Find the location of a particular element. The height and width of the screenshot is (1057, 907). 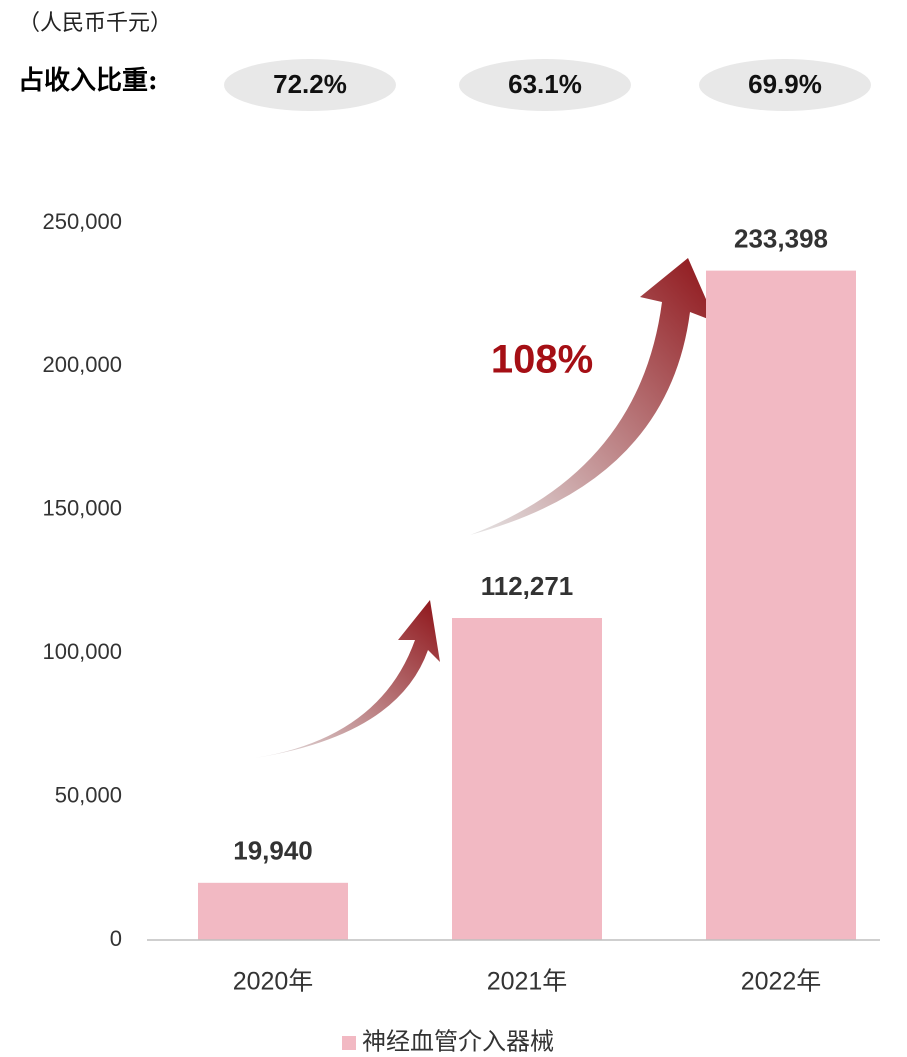

y-tick-label: 200,000 is located at coordinates (82, 364).